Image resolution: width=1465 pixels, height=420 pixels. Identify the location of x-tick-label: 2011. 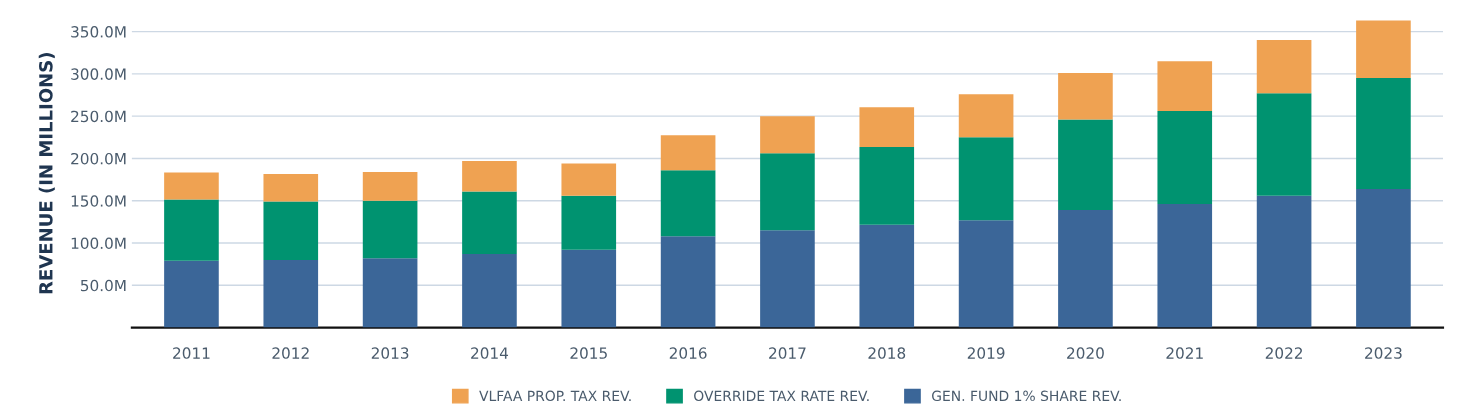
(191, 353).